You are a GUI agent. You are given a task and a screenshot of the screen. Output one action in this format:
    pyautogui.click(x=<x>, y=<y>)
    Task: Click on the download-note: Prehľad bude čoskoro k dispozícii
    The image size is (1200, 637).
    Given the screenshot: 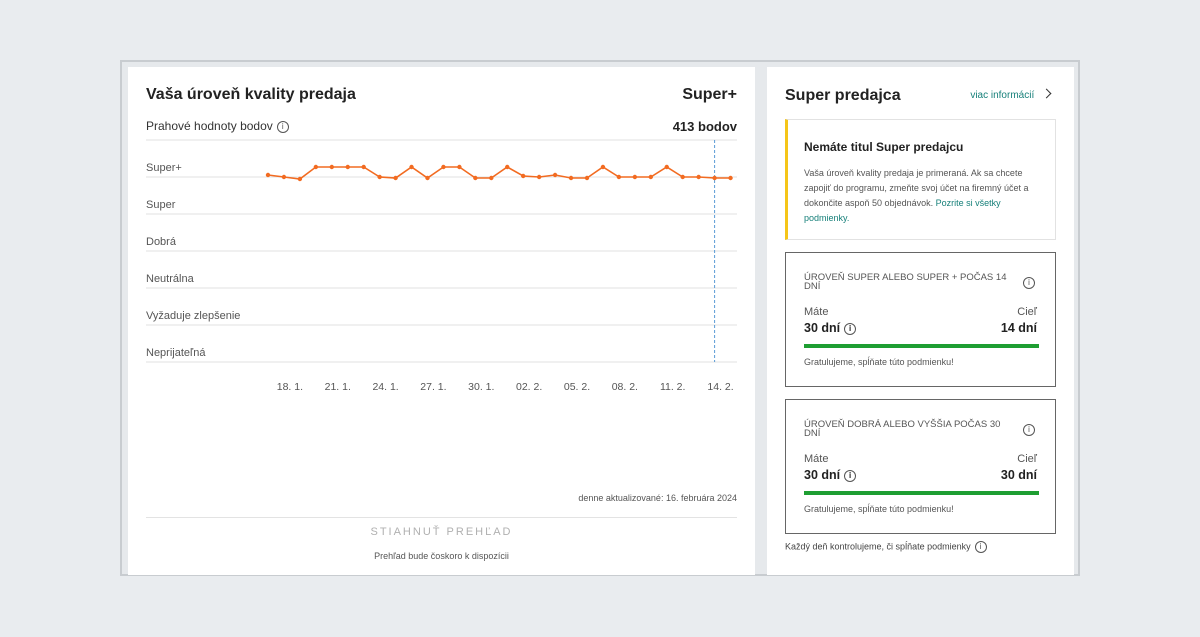 What is the action you would take?
    pyautogui.click(x=441, y=556)
    